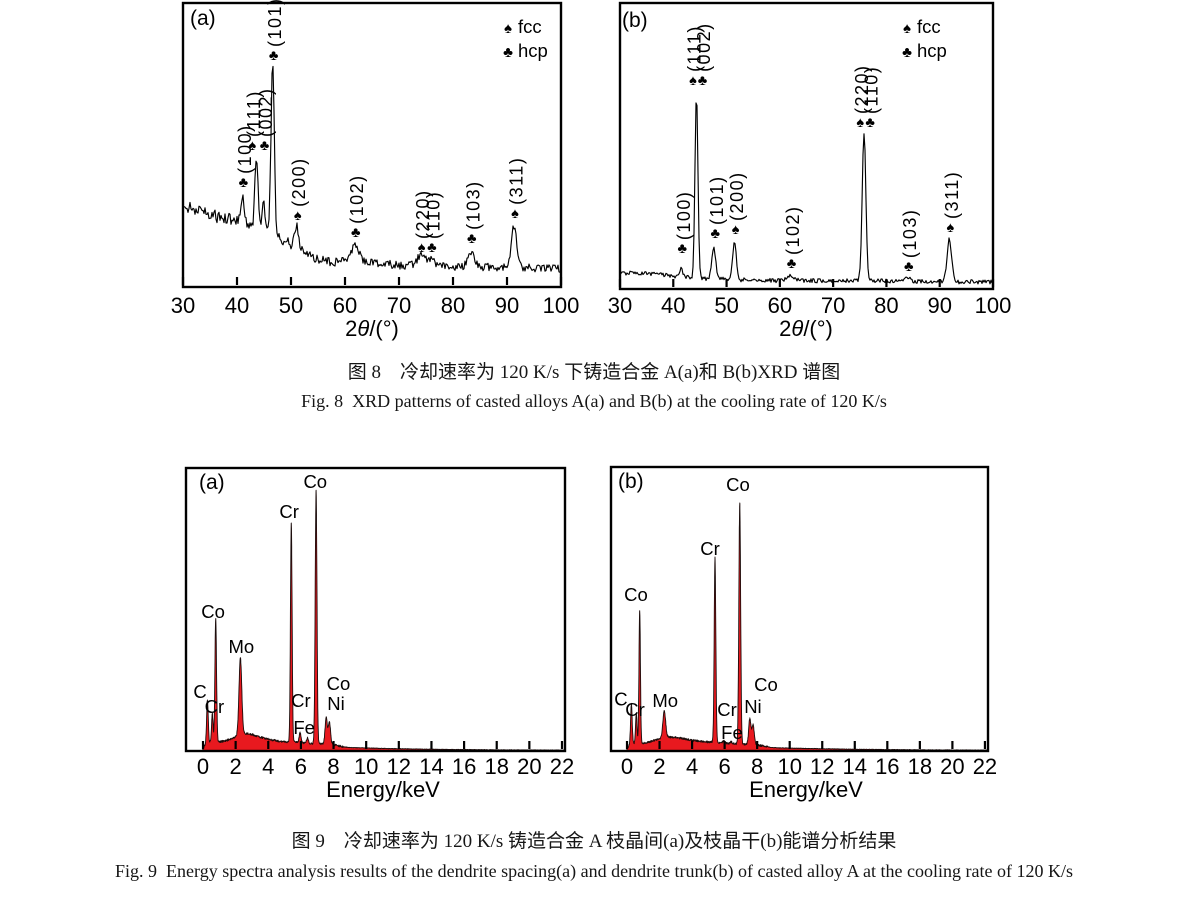 The height and width of the screenshot is (897, 1188). I want to click on club-icon-xrd-b-(110): ♣, so click(870, 123).